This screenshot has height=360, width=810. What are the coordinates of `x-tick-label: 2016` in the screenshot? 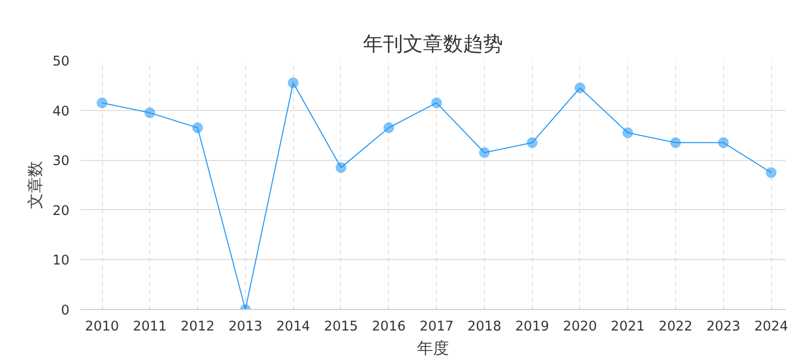 It's located at (389, 327).